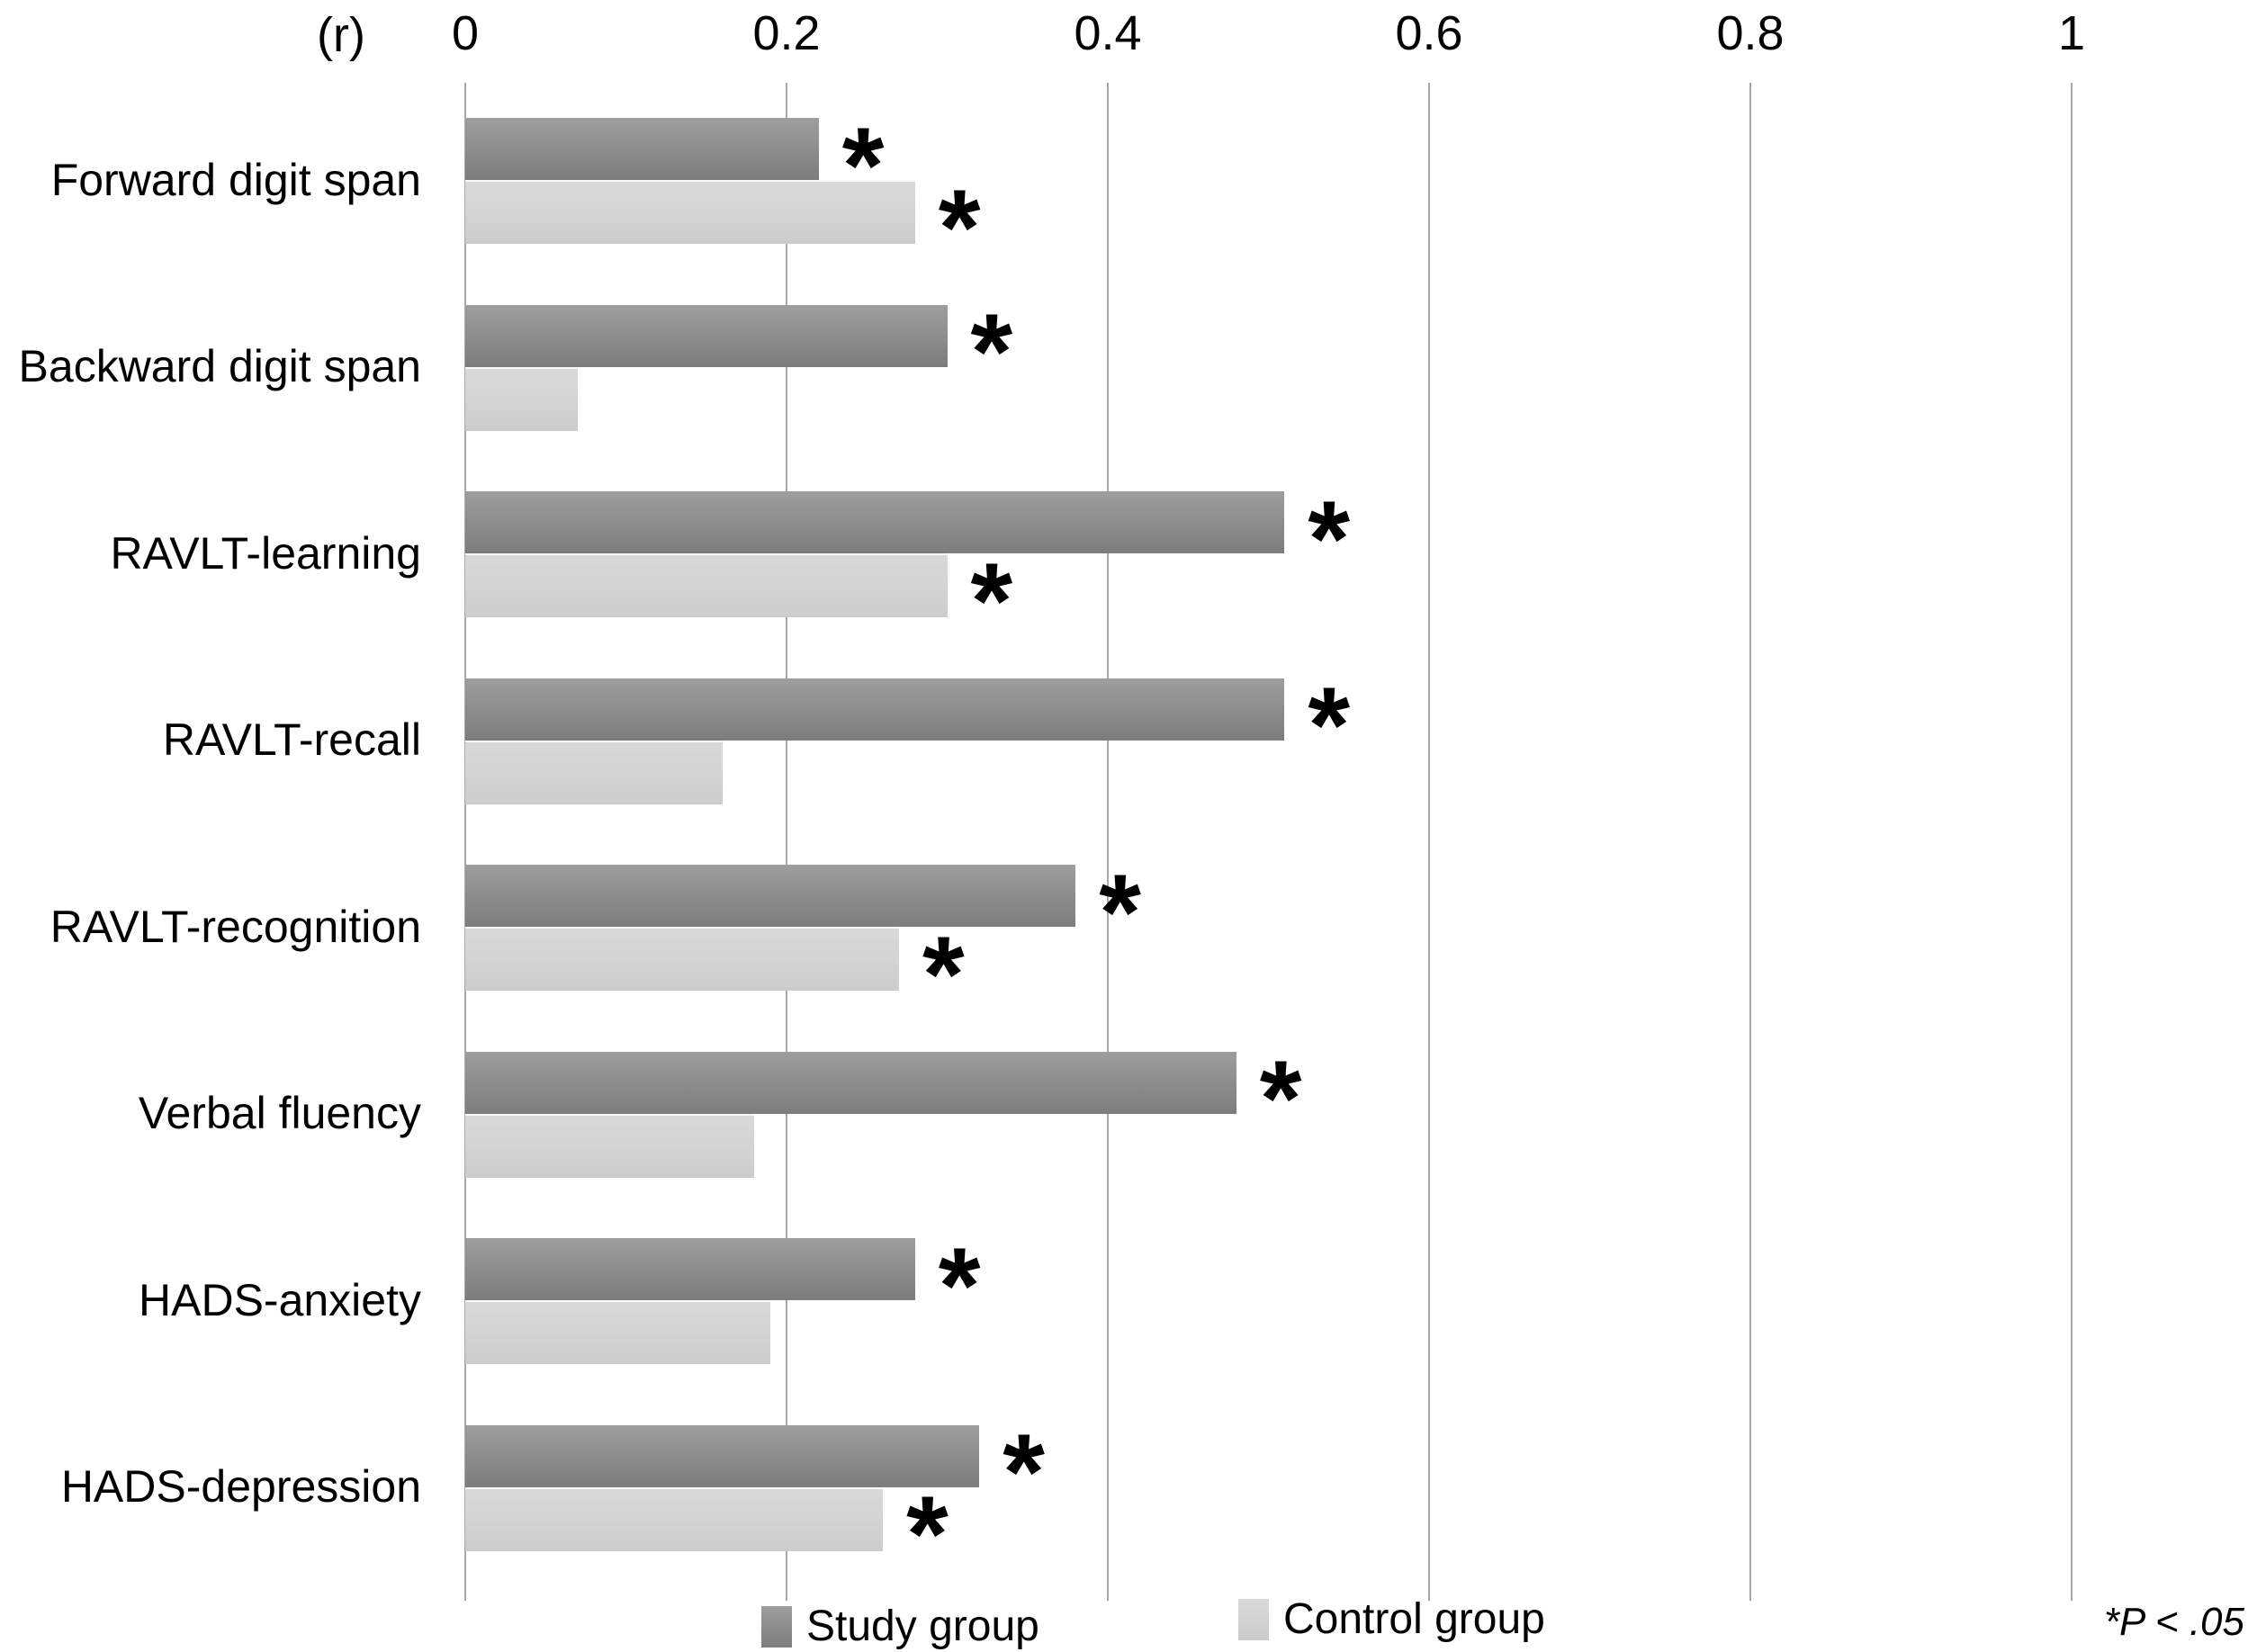  I want to click on x-tick-label: 1, so click(2072, 33).